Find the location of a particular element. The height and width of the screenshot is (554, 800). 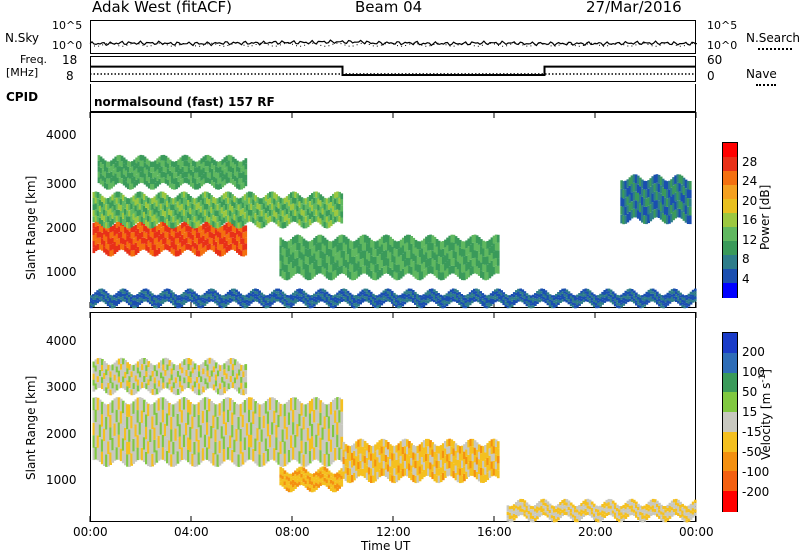

freq-tick-top: 18 is located at coordinates (70, 60).